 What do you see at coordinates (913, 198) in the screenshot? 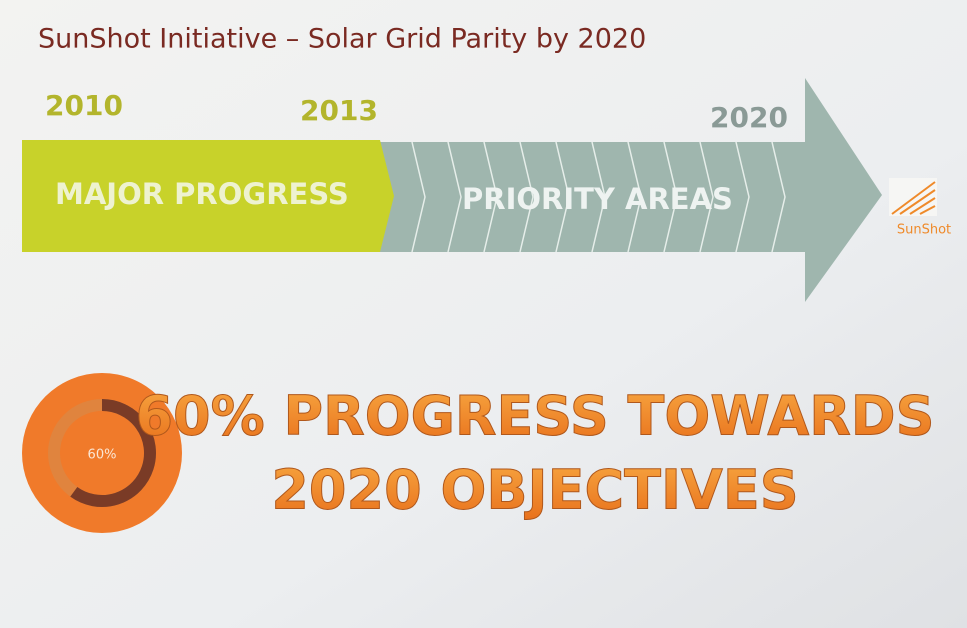
I see `logo-rays` at bounding box center [913, 198].